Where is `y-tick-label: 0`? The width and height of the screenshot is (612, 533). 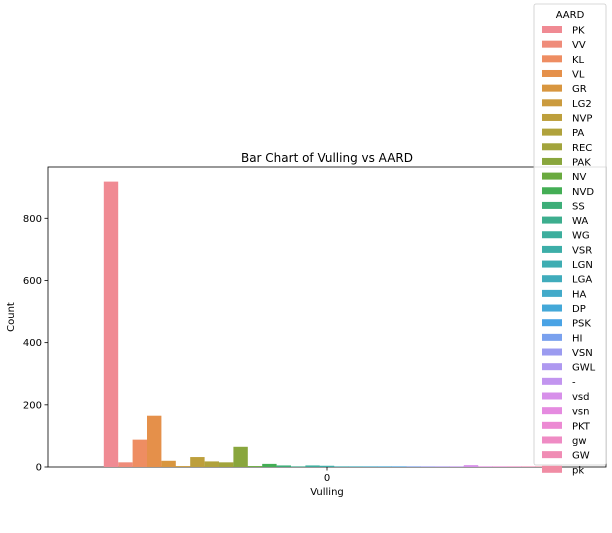 y-tick-label: 0 is located at coordinates (39, 468).